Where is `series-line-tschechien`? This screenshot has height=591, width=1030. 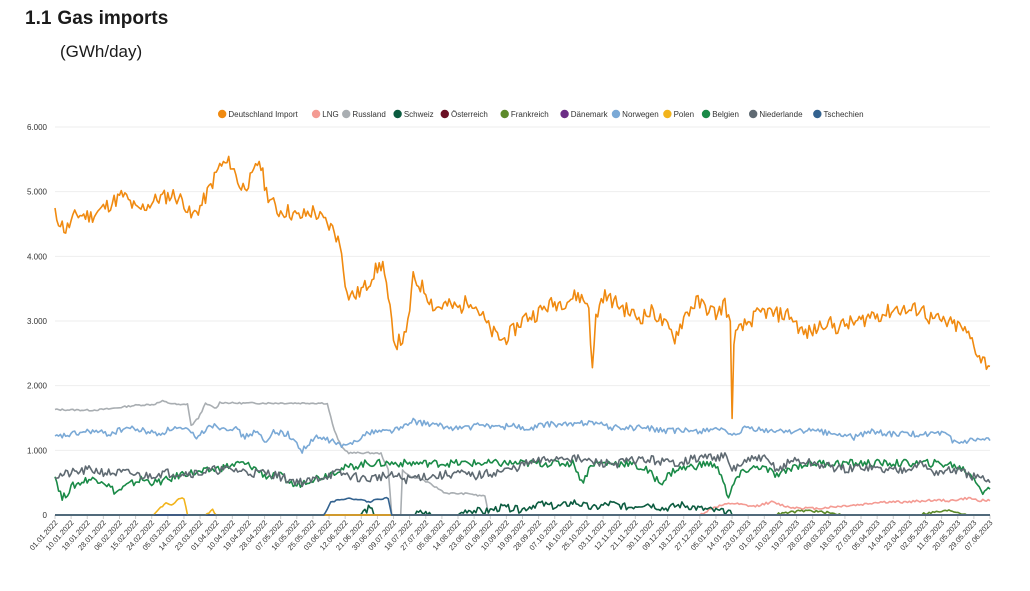
series-line-tschechien is located at coordinates (522, 506).